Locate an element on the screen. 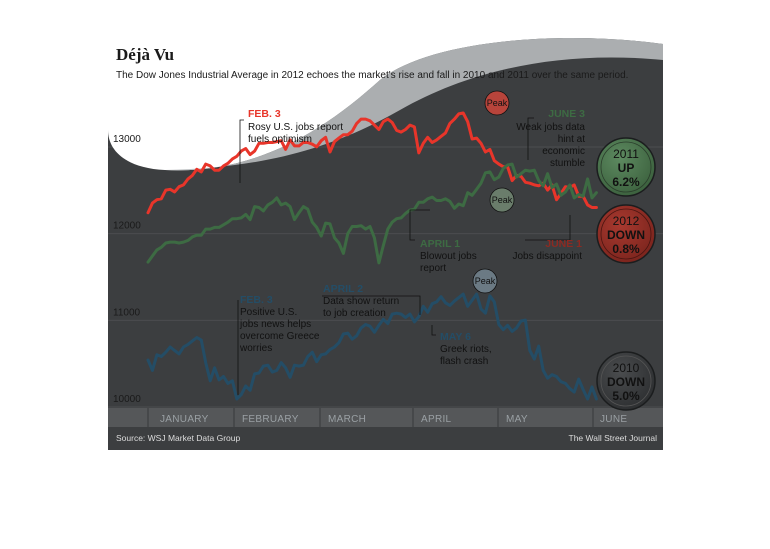 The image size is (770, 549). badge-change: 5.0% is located at coordinates (626, 396).